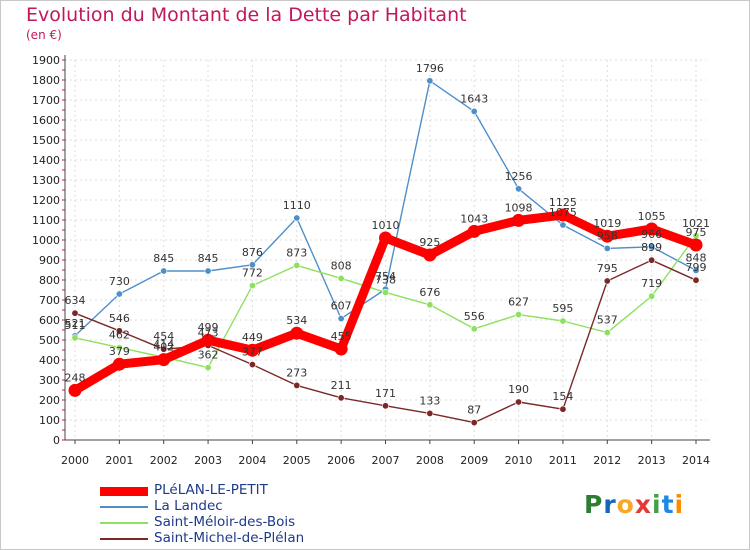 The height and width of the screenshot is (550, 750). I want to click on data-label: 377, so click(252, 352).